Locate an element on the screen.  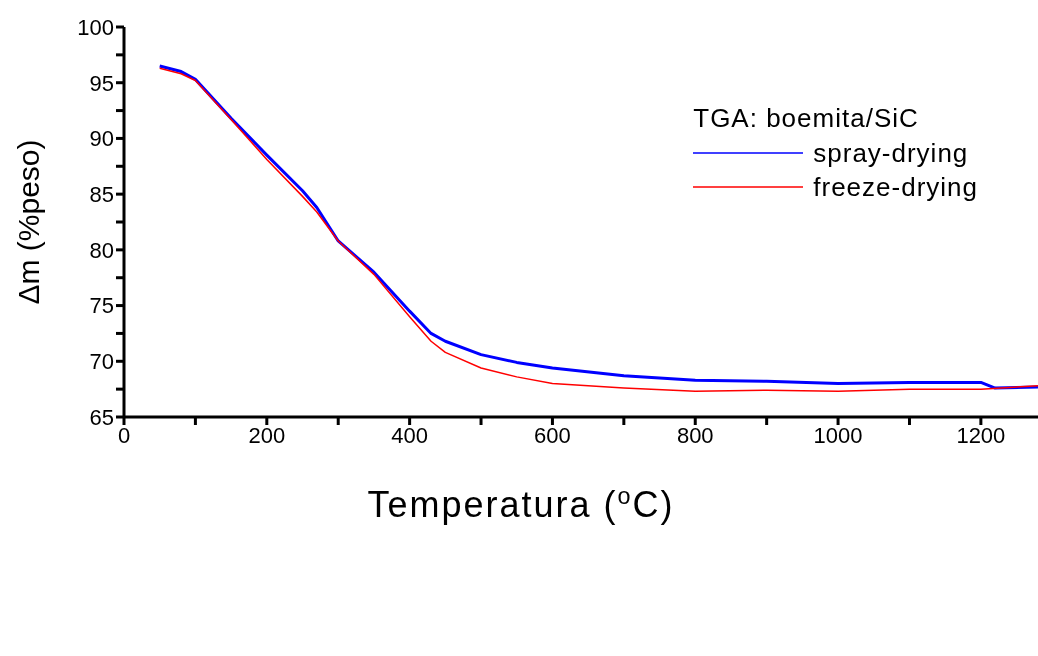
legend-label: freeze-drying is located at coordinates (895, 187).